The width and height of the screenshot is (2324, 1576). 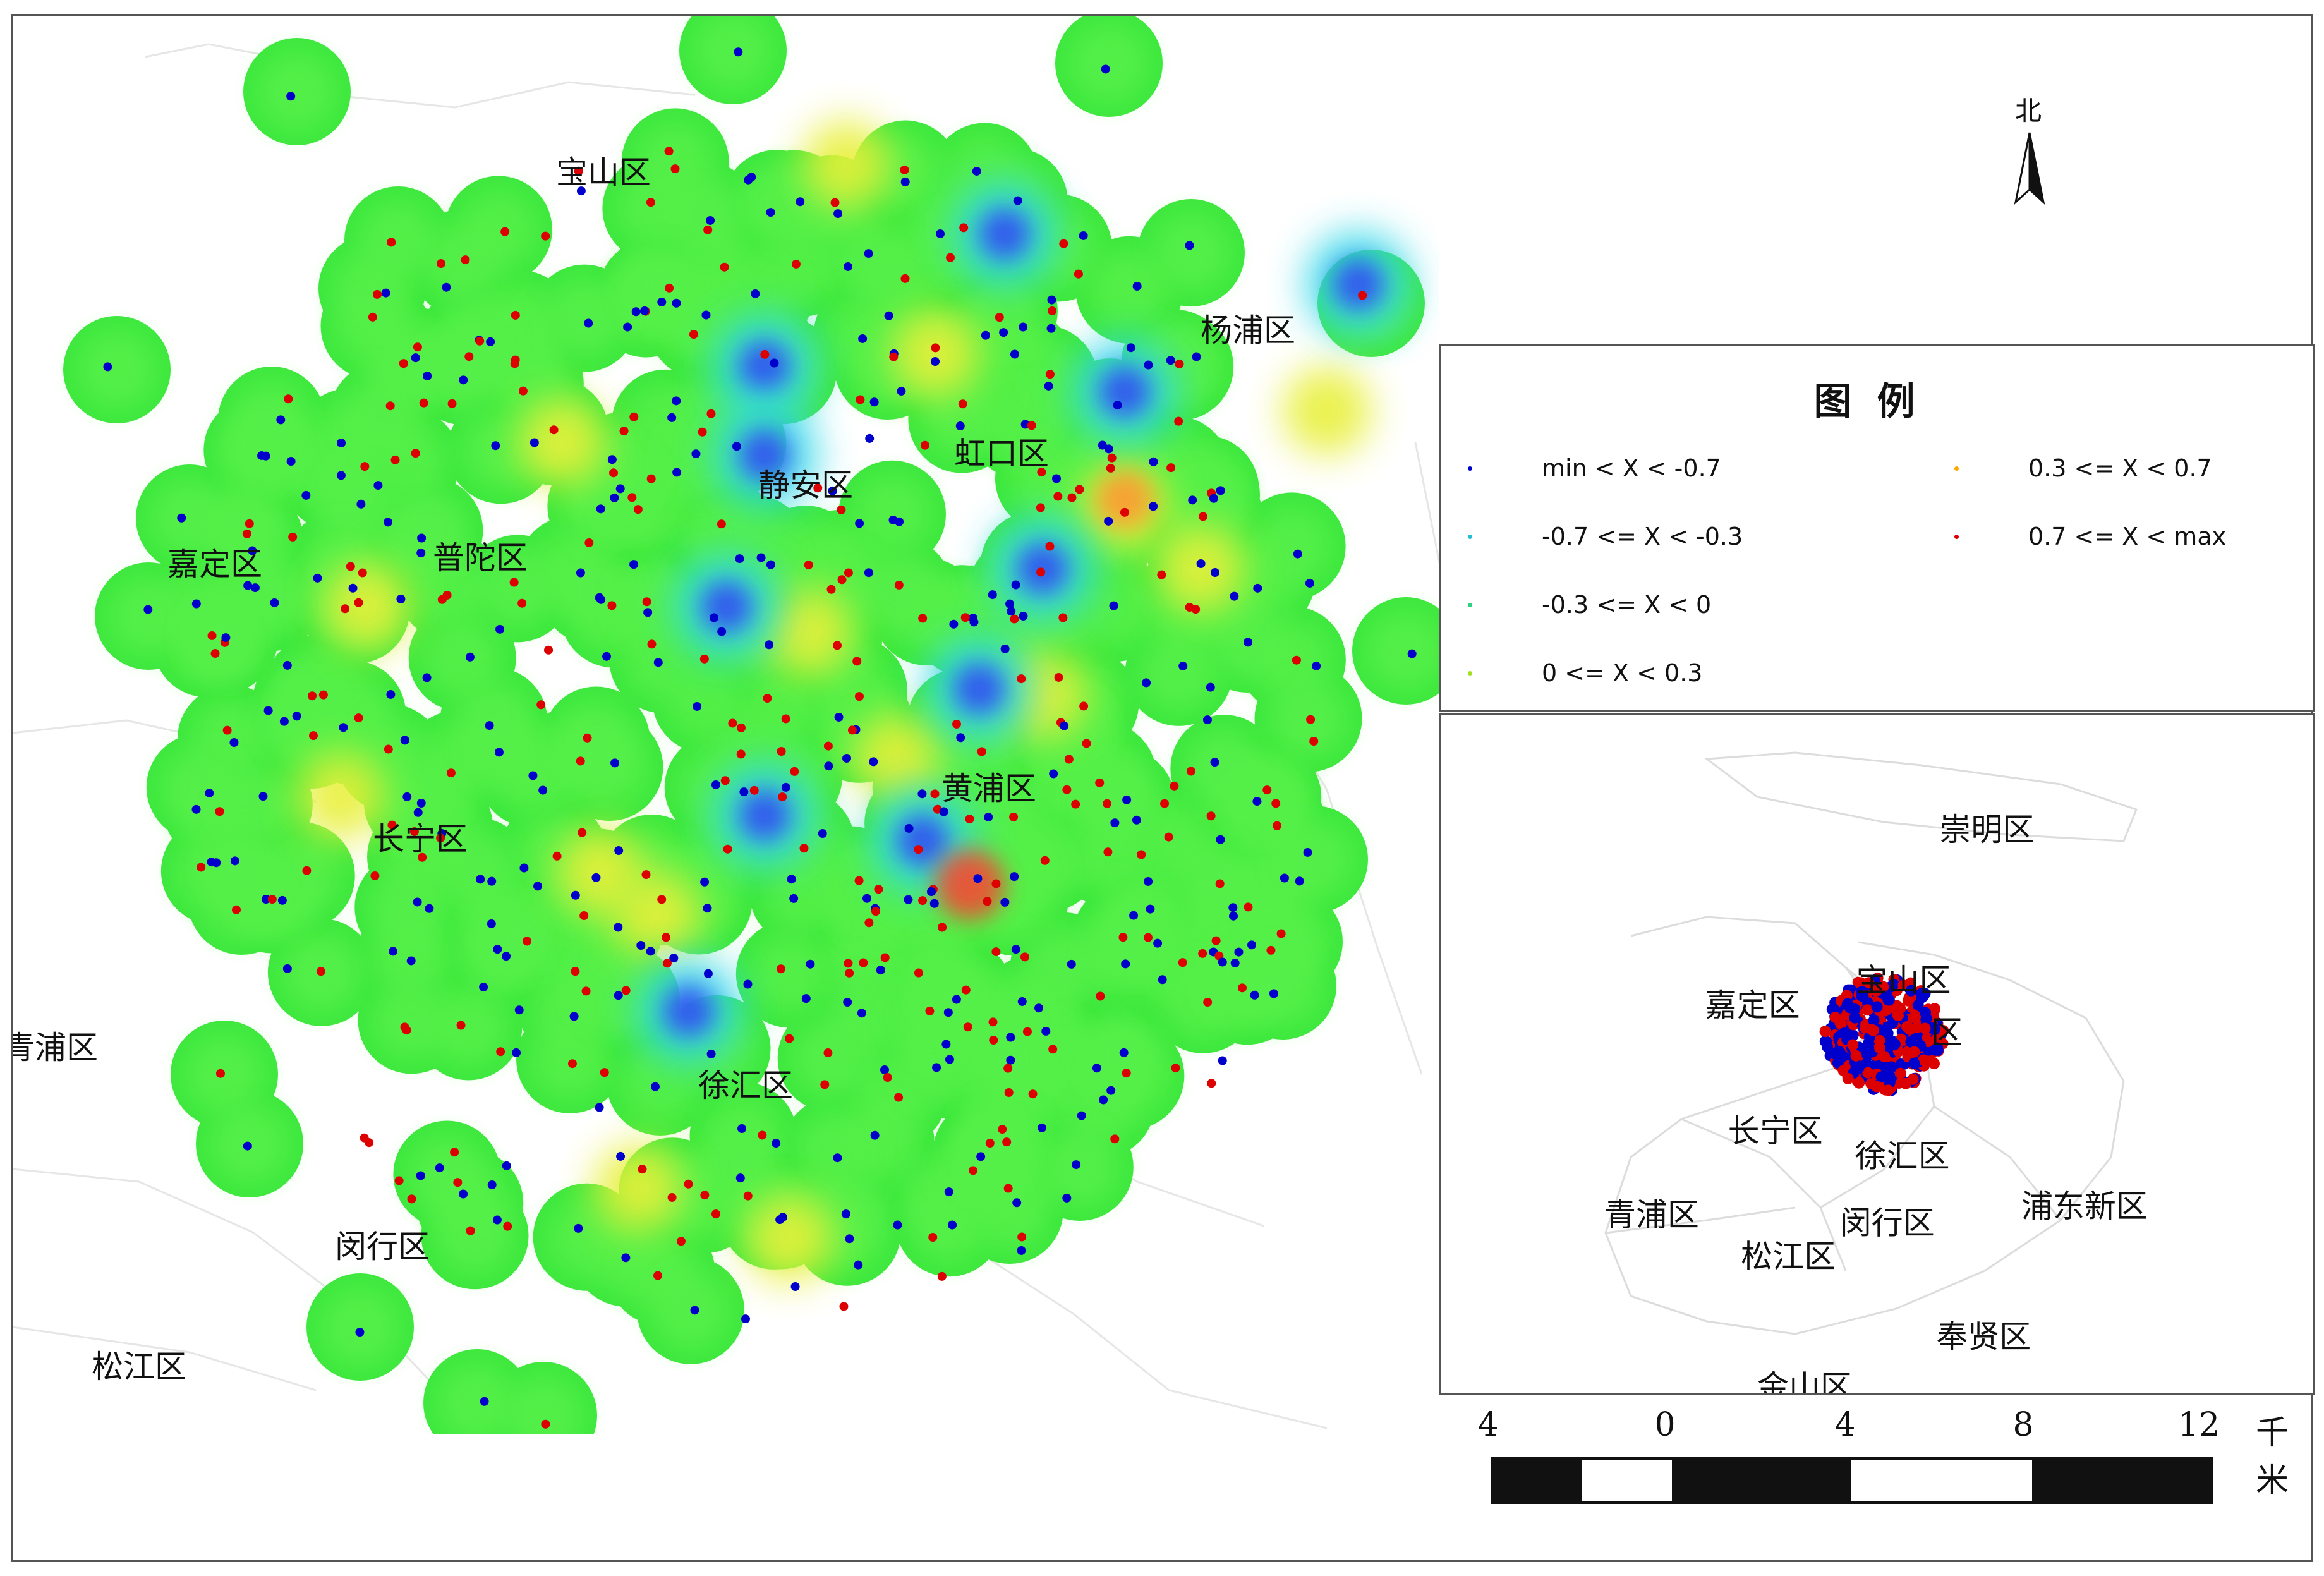 I want to click on district-label: 嘉定区, so click(x=214, y=564).